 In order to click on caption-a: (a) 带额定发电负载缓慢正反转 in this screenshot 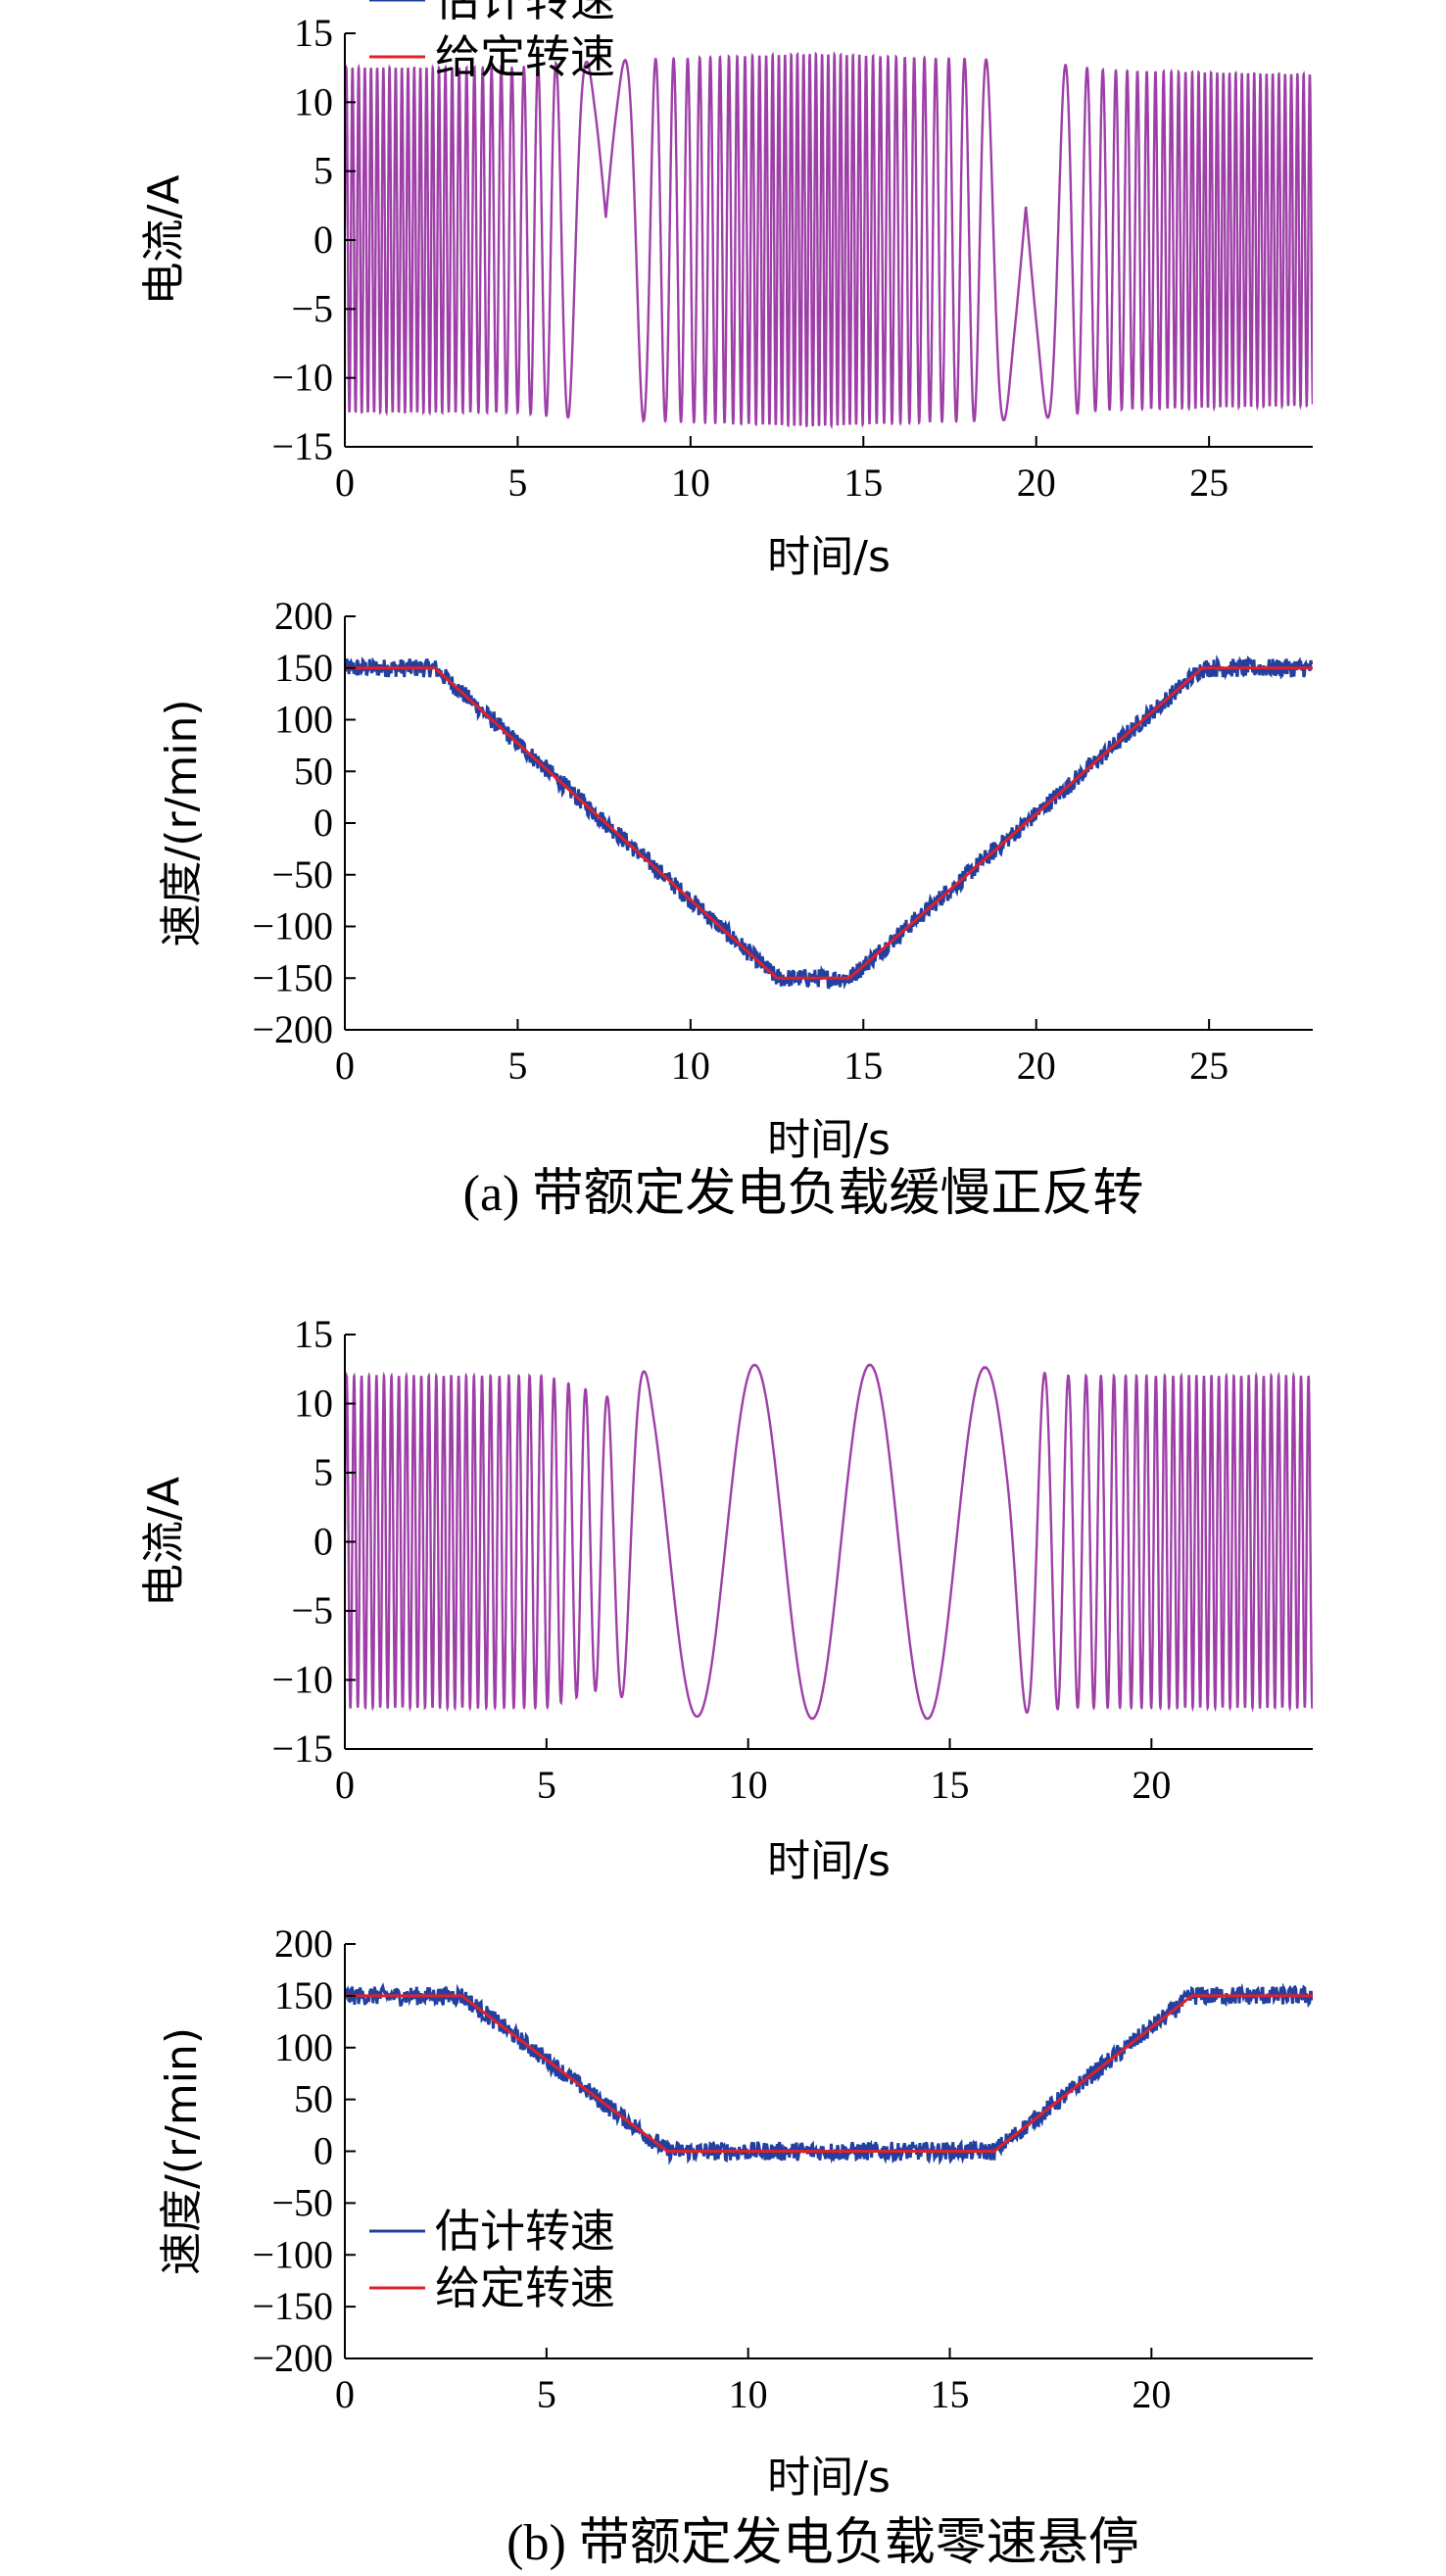, I will do `click(803, 1194)`.